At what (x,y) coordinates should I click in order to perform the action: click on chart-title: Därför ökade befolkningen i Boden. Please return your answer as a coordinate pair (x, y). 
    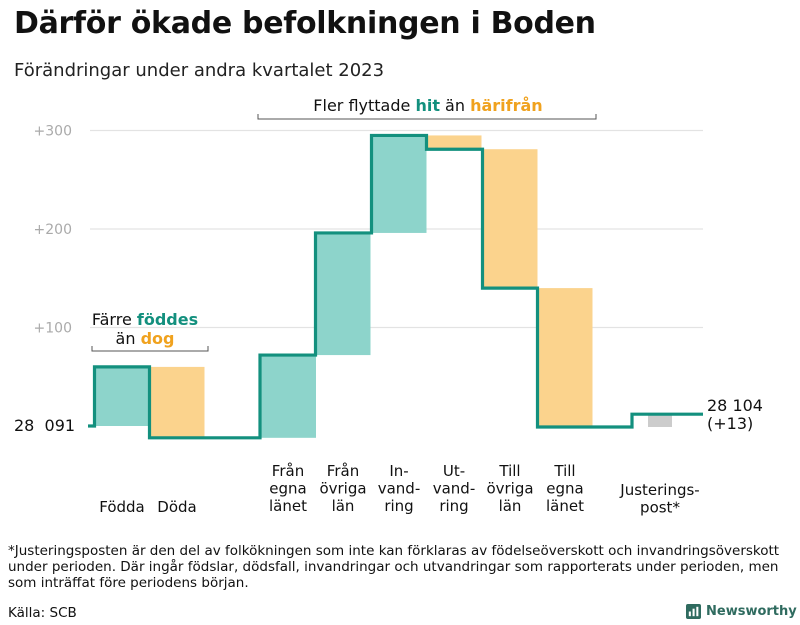
    Looking at the image, I should click on (305, 23).